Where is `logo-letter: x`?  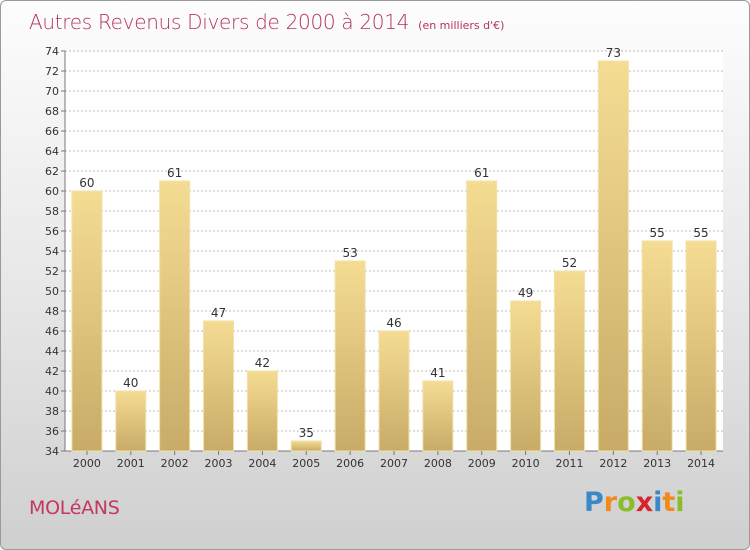 logo-letter: x is located at coordinates (644, 502).